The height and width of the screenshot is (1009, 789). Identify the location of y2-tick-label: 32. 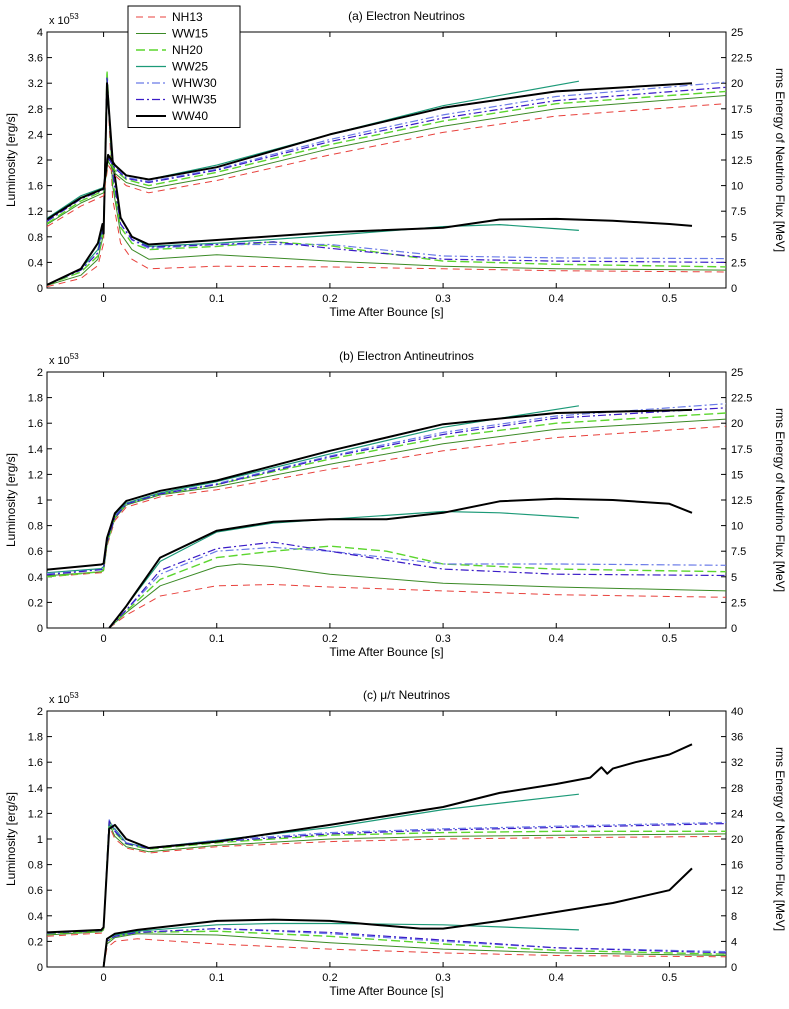
(737, 763).